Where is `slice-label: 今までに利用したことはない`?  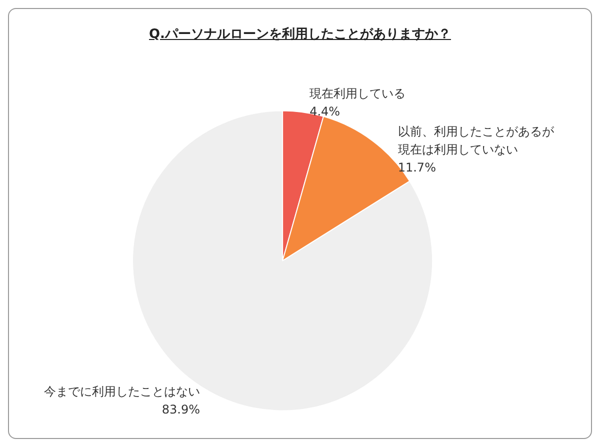
slice-label: 今までに利用したことはない is located at coordinates (122, 391).